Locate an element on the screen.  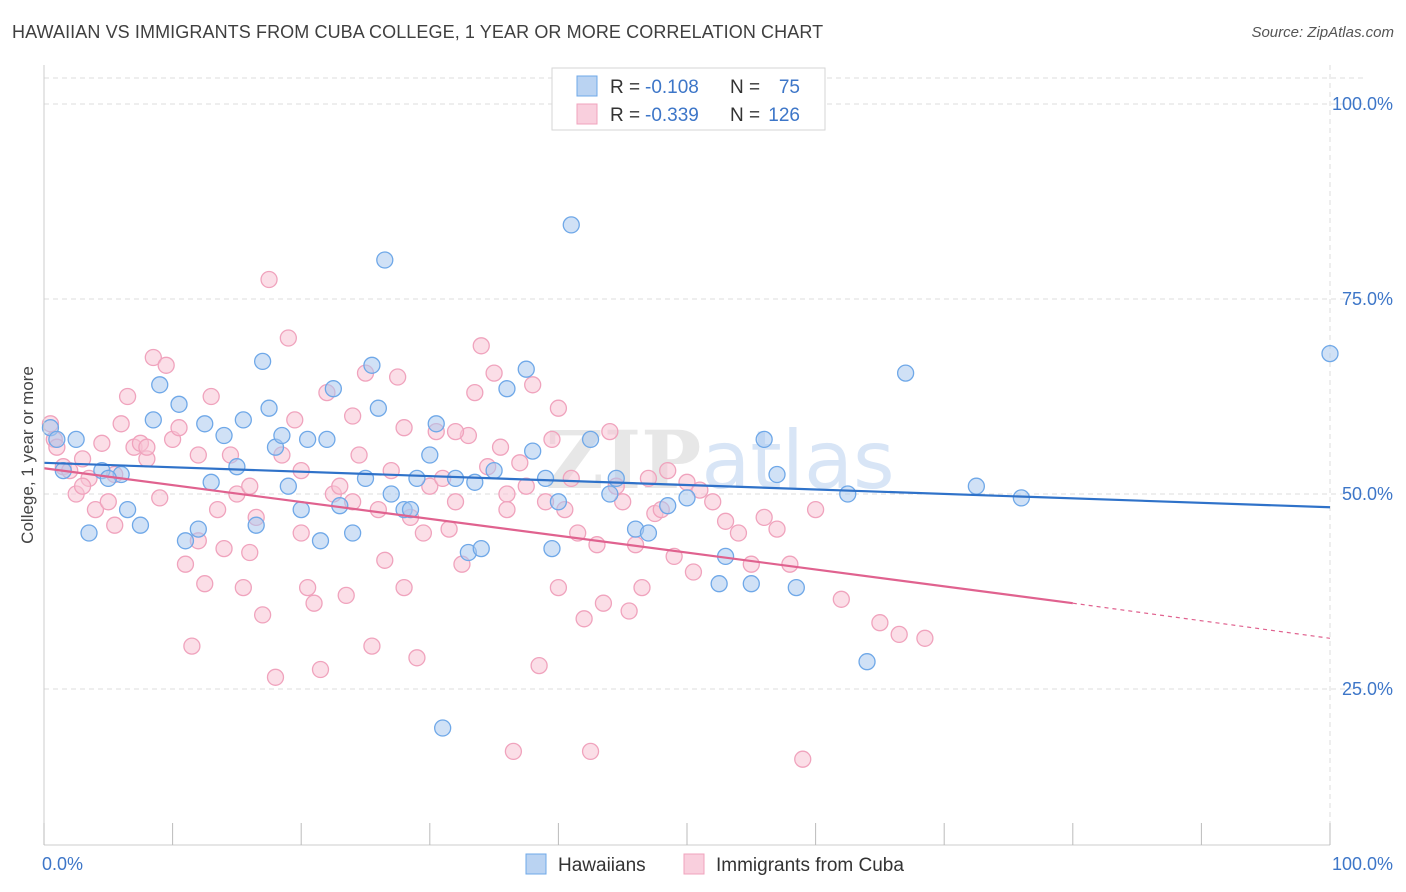
cuba-legend-swatch is located at coordinates (694, 864).